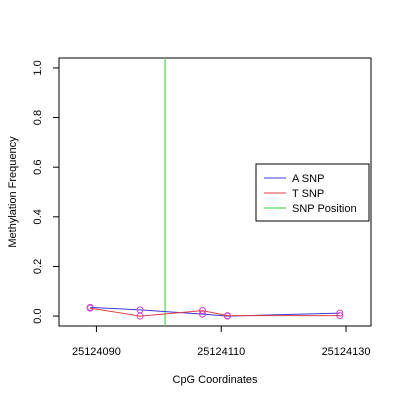 The image size is (400, 400). Describe the element at coordinates (221, 342) in the screenshot. I see `x-axis: 25124090 25124110 25124130` at that location.